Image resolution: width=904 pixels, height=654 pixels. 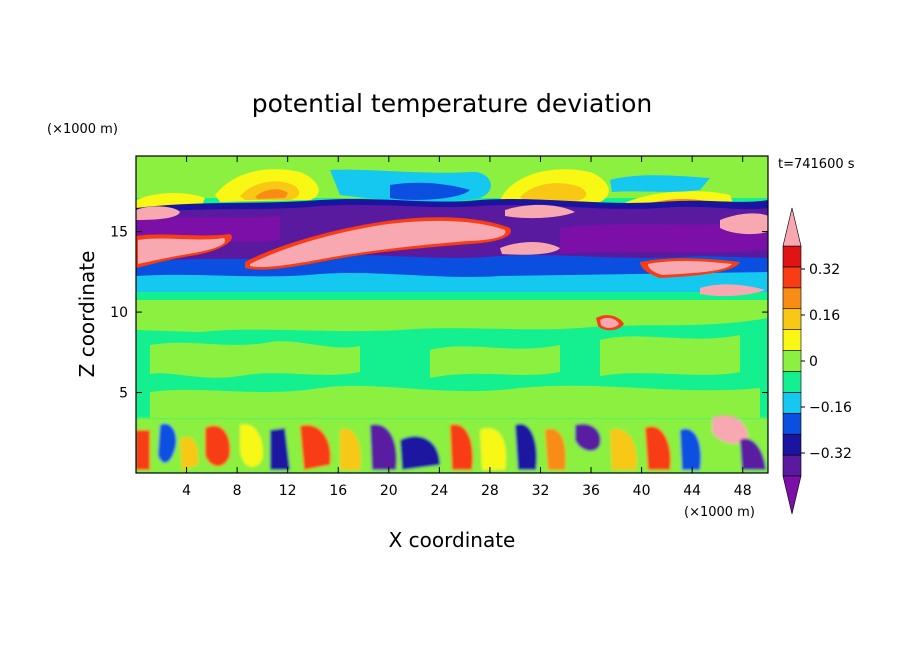 I want to click on colorbar-tick-label: 0.16, so click(x=824, y=316).